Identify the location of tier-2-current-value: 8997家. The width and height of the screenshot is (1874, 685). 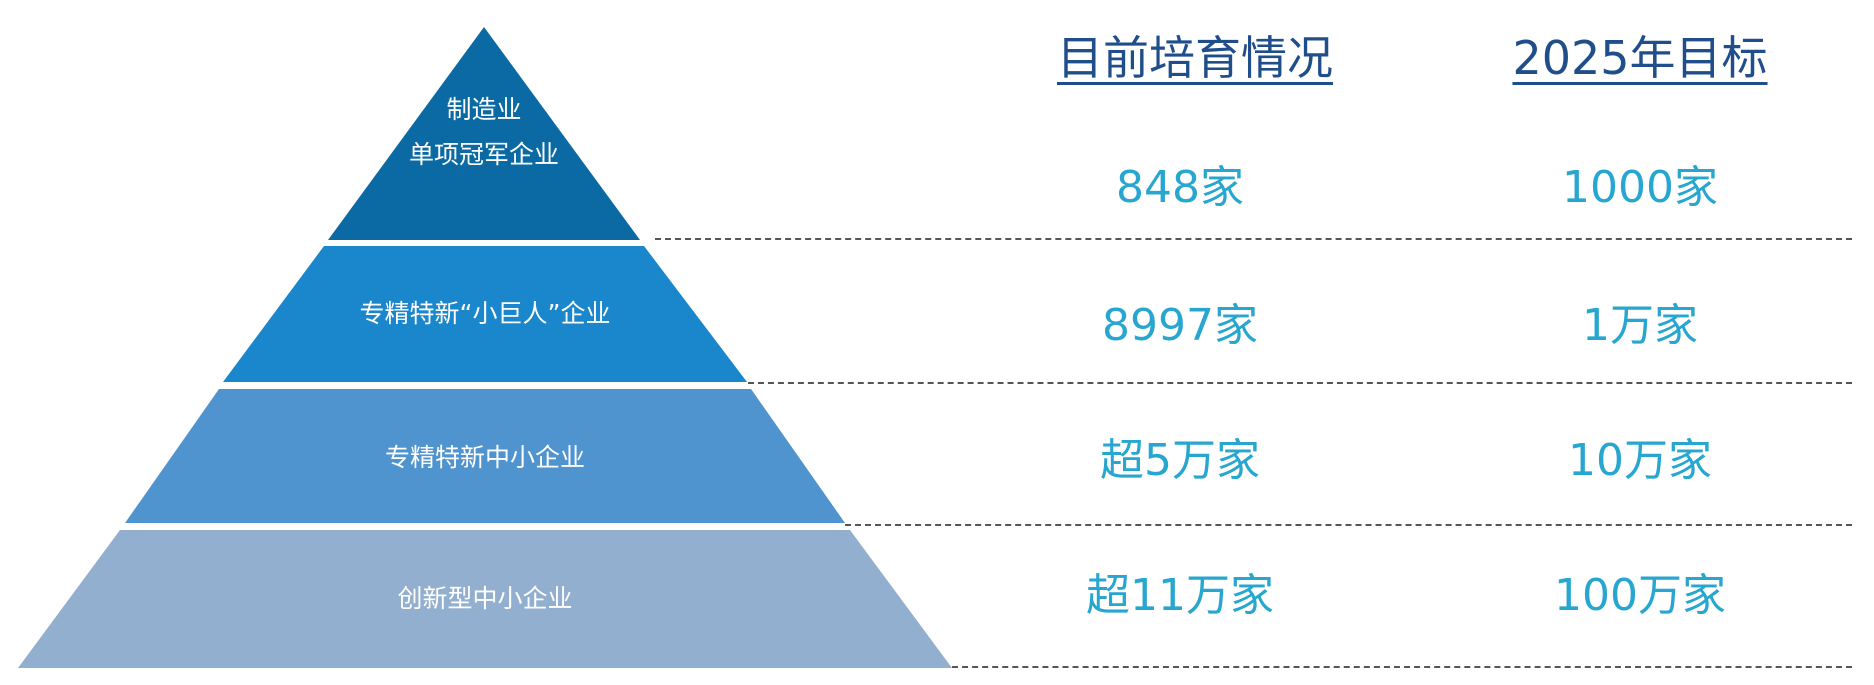
(1180, 325).